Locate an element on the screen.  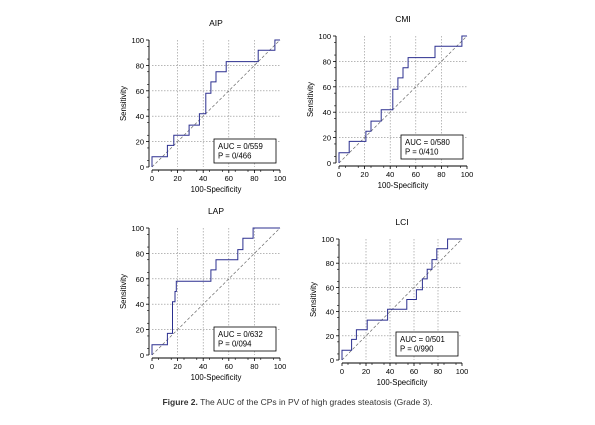
auc-value: AUC = 0/580 is located at coordinates (428, 142).